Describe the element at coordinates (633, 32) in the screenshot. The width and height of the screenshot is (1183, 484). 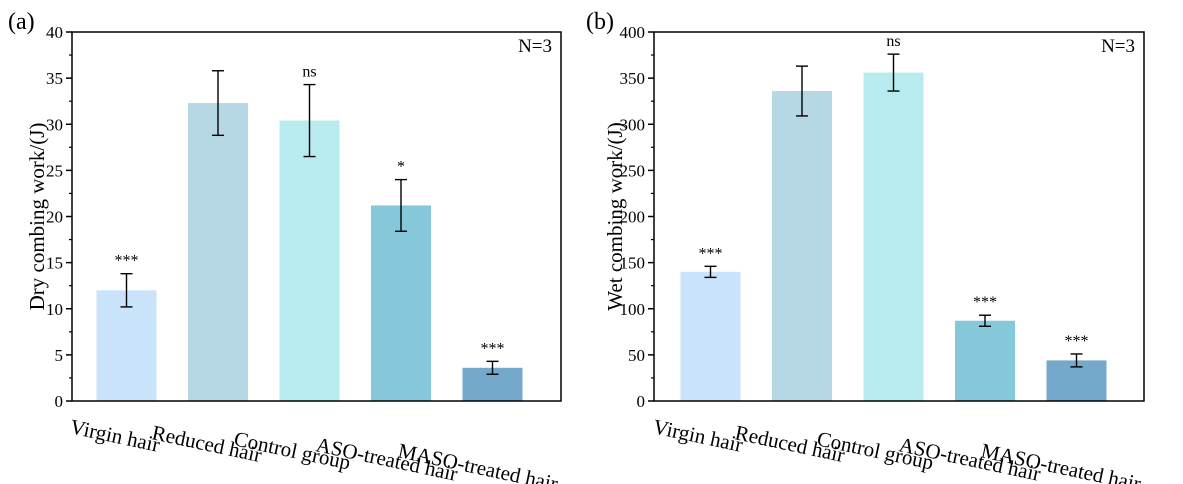
I see `y-tick-label: 400` at that location.